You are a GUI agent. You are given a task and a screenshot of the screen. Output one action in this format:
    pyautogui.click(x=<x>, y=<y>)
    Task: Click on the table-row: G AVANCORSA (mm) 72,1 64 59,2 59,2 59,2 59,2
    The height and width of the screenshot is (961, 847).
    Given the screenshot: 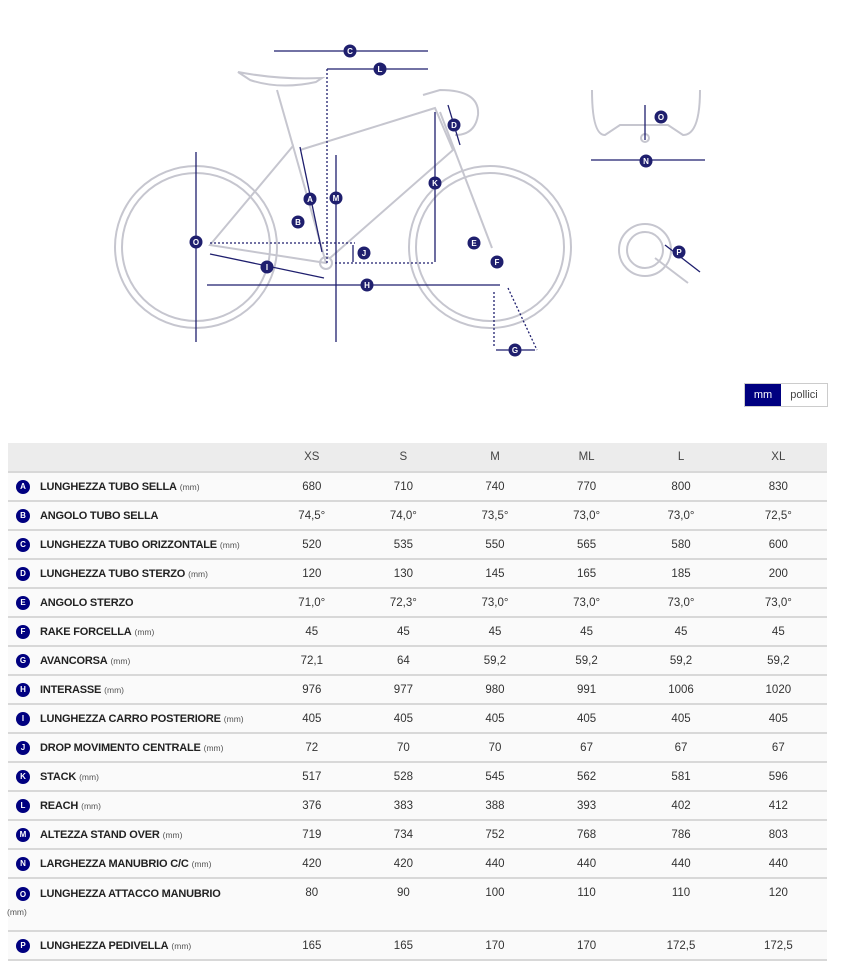 What is the action you would take?
    pyautogui.click(x=417, y=660)
    